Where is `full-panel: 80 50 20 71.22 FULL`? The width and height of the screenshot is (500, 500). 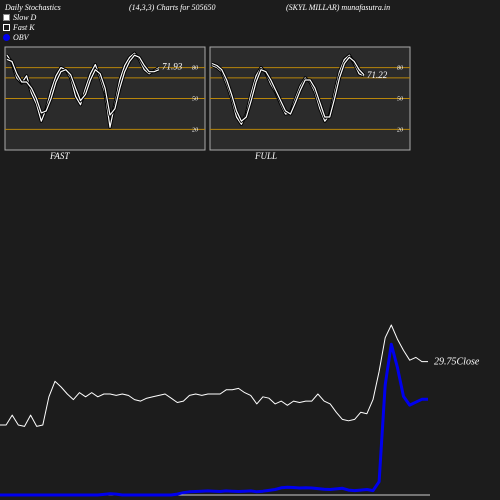 full-panel: 80 50 20 71.22 FULL is located at coordinates (310, 103).